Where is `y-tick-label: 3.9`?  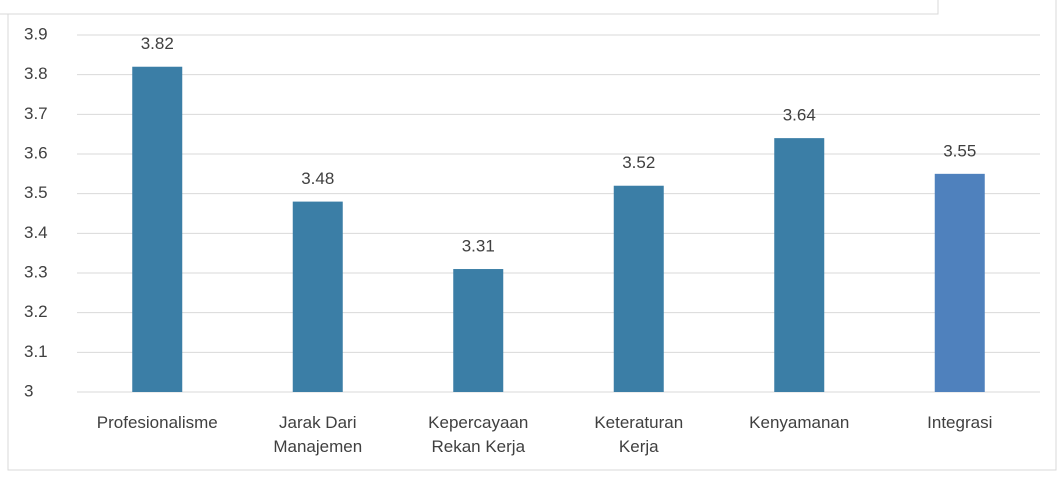 y-tick-label: 3.9 is located at coordinates (36, 33).